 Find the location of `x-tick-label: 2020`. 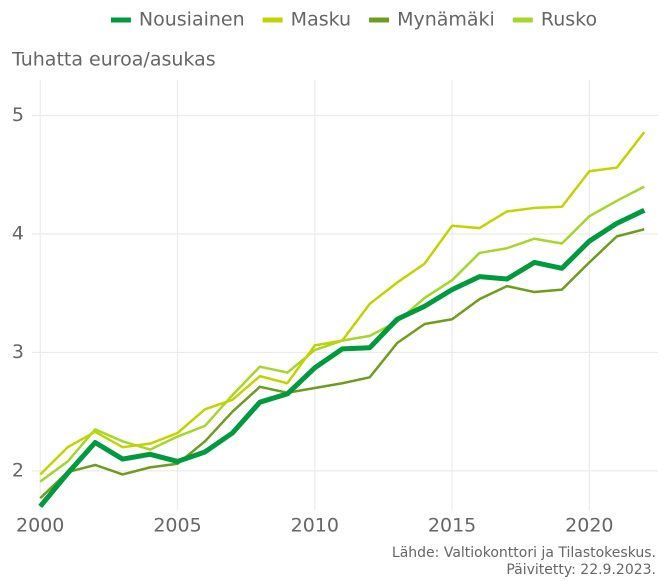

x-tick-label: 2020 is located at coordinates (589, 526).